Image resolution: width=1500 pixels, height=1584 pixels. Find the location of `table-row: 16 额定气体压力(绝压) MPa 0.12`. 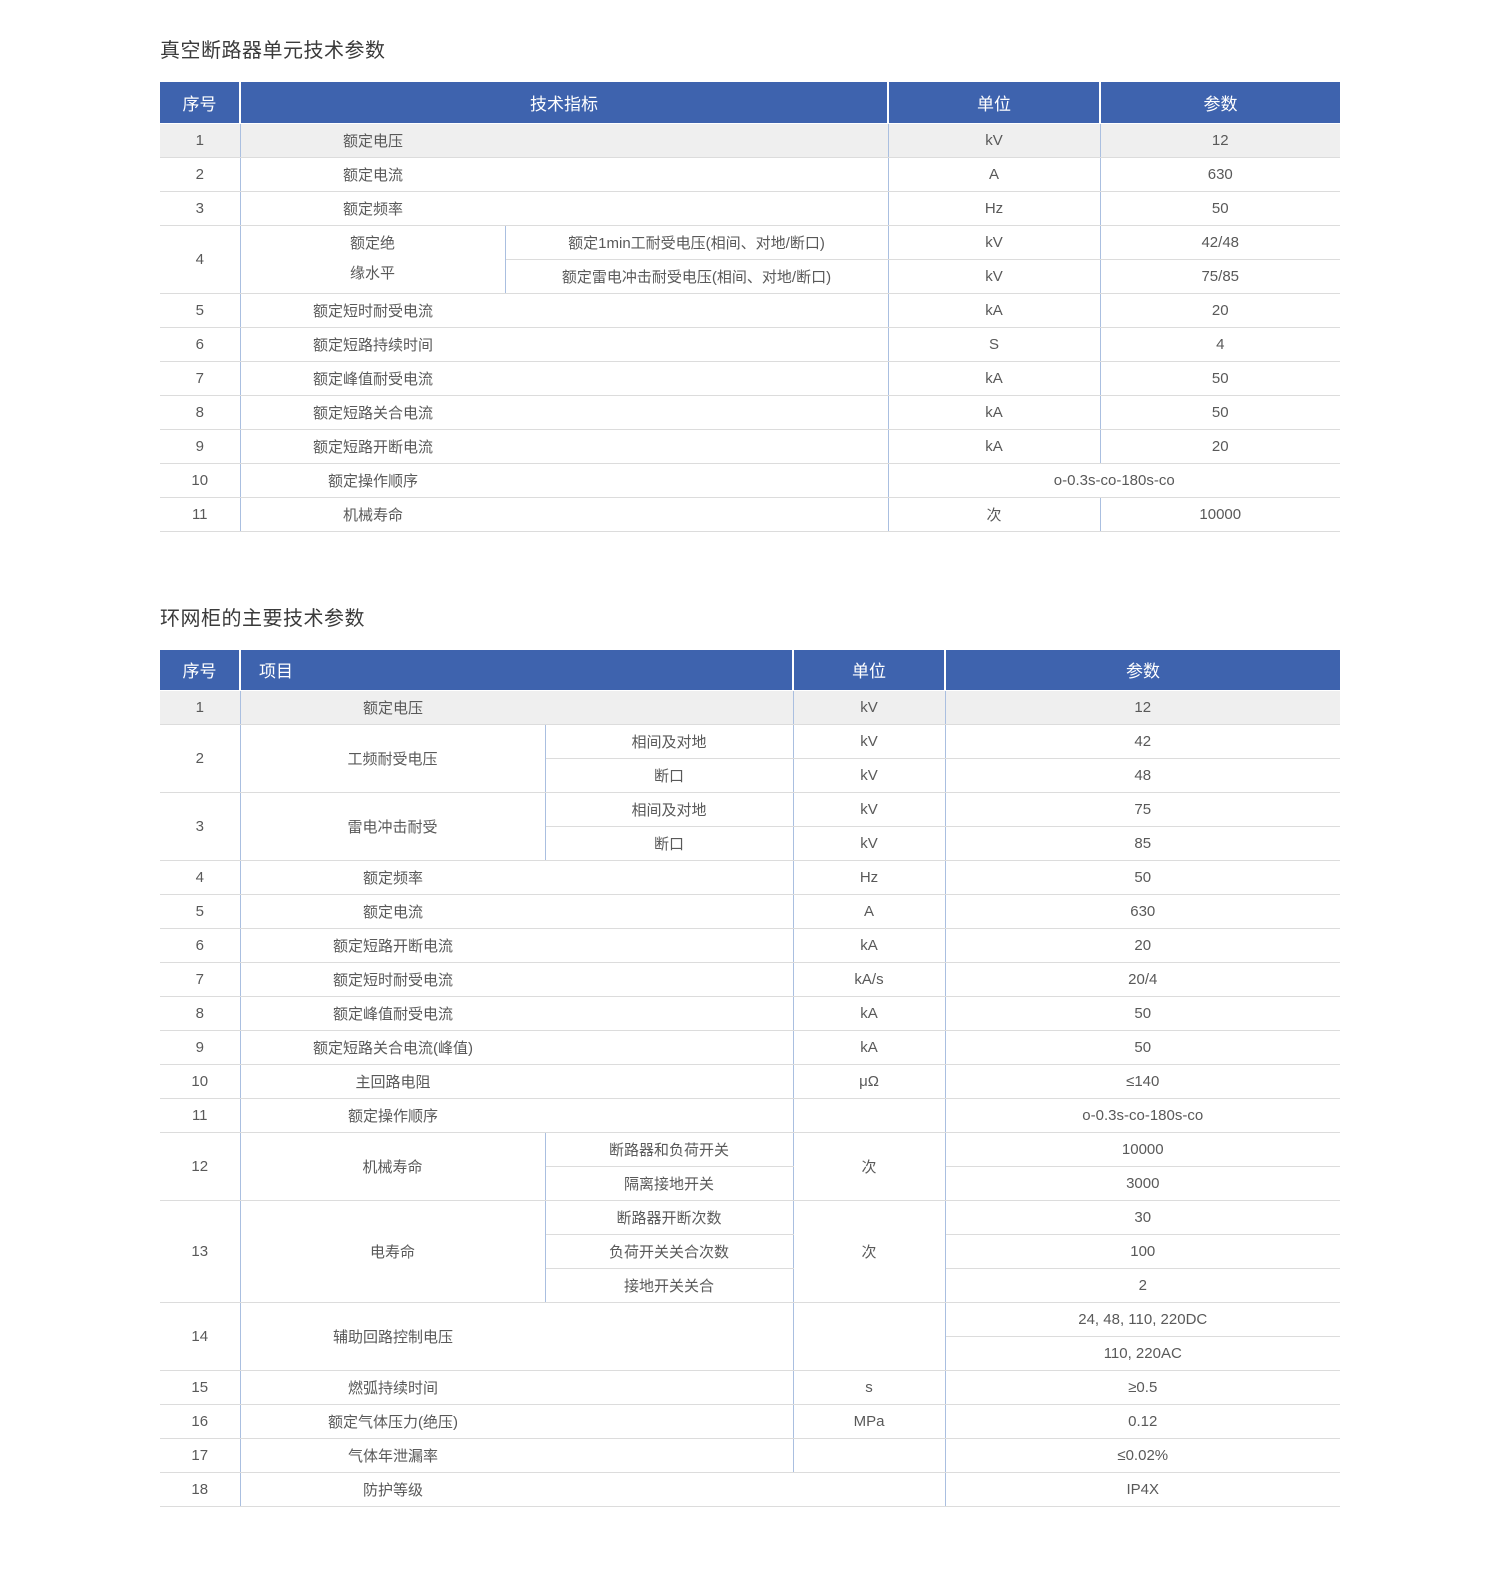

table-row: 16 额定气体压力(绝压) MPa 0.12 is located at coordinates (750, 1421).